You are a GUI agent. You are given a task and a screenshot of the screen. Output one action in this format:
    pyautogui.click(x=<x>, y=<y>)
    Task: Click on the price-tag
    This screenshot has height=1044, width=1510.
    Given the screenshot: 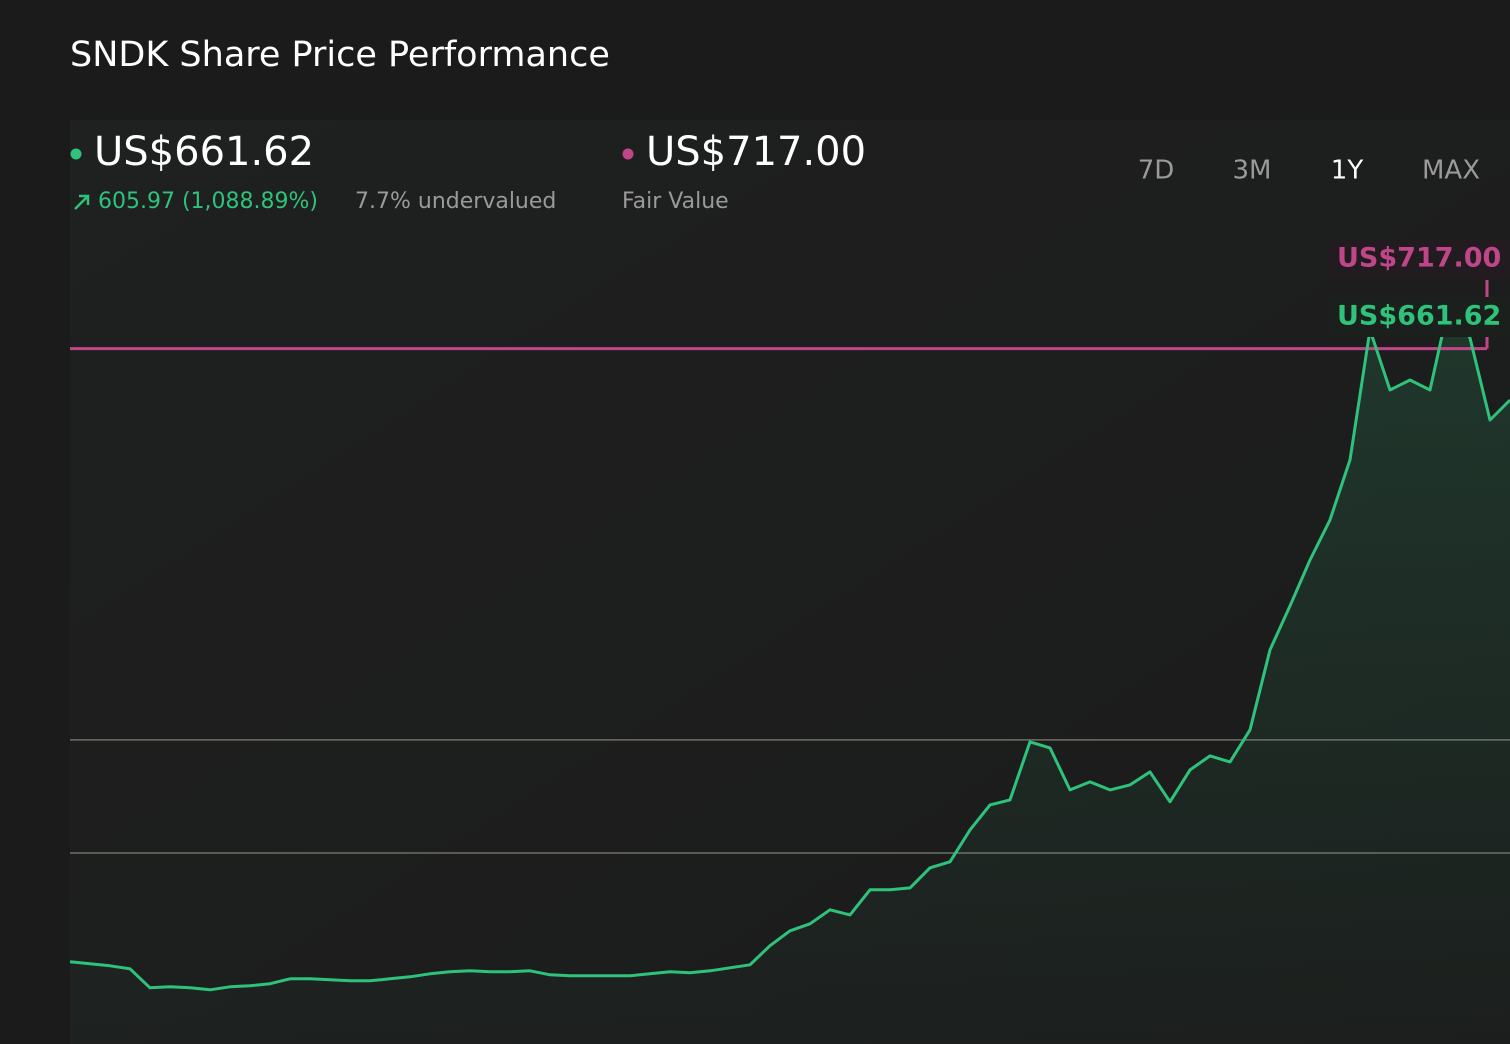 What is the action you would take?
    pyautogui.click(x=1418, y=317)
    